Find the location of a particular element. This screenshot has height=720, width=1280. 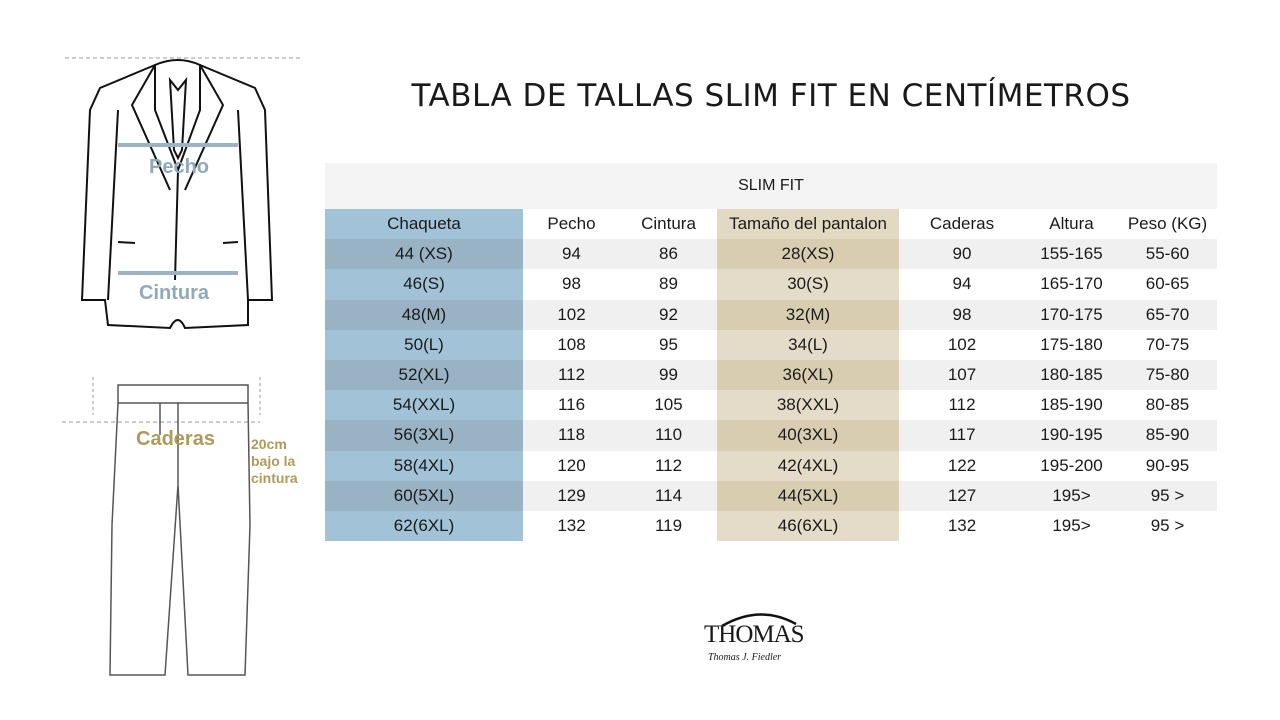

table-cell: 36(XL) is located at coordinates (808, 375).